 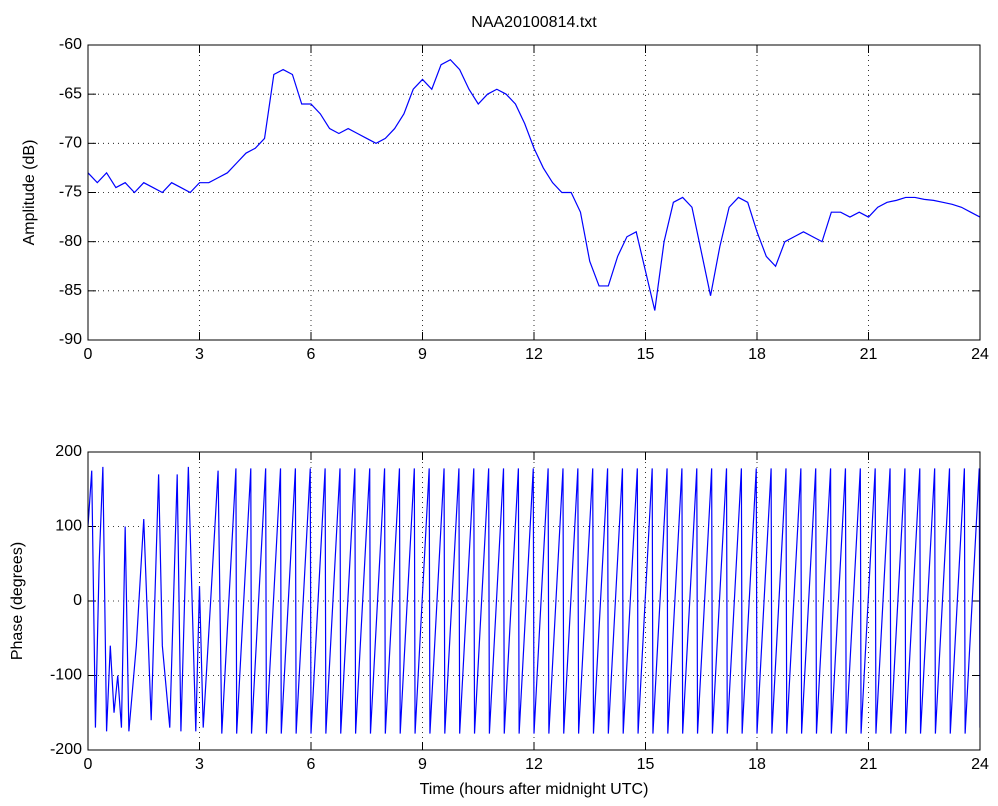 What do you see at coordinates (77, 600) in the screenshot?
I see `y-tick-label: 0` at bounding box center [77, 600].